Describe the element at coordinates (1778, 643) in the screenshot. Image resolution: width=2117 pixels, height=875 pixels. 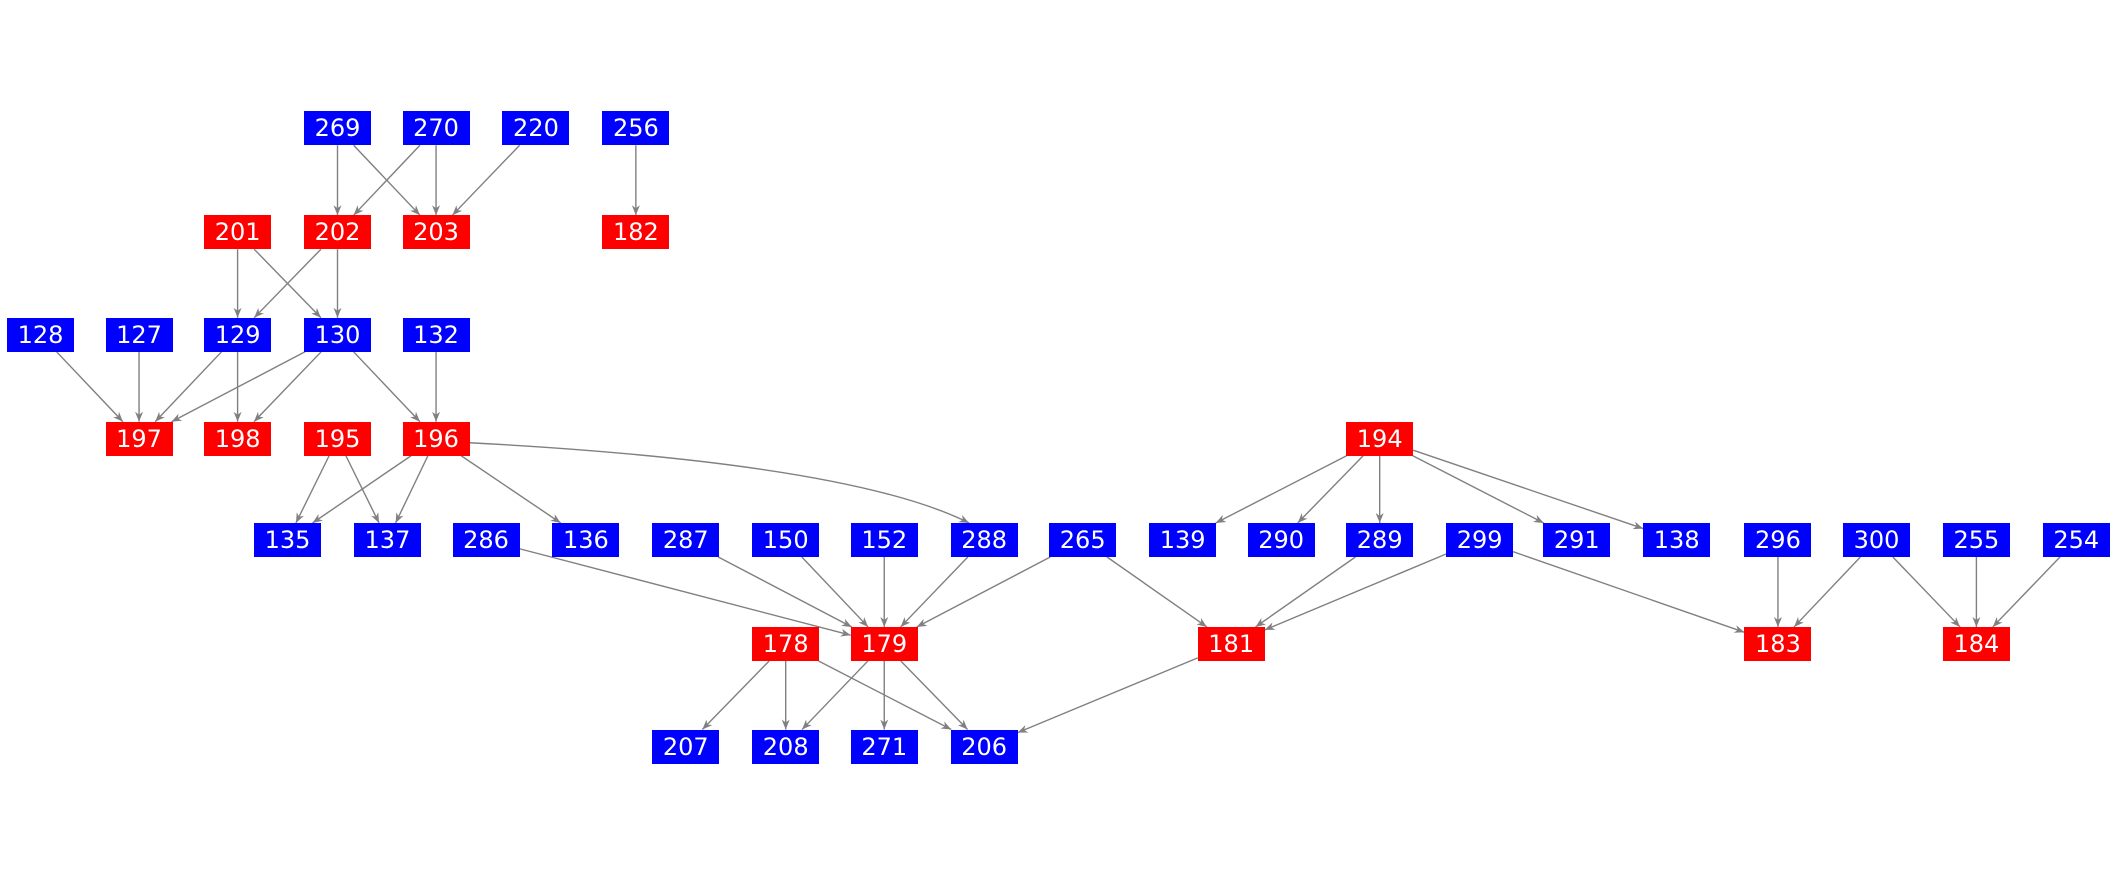
I see `node-183: 183` at that location.